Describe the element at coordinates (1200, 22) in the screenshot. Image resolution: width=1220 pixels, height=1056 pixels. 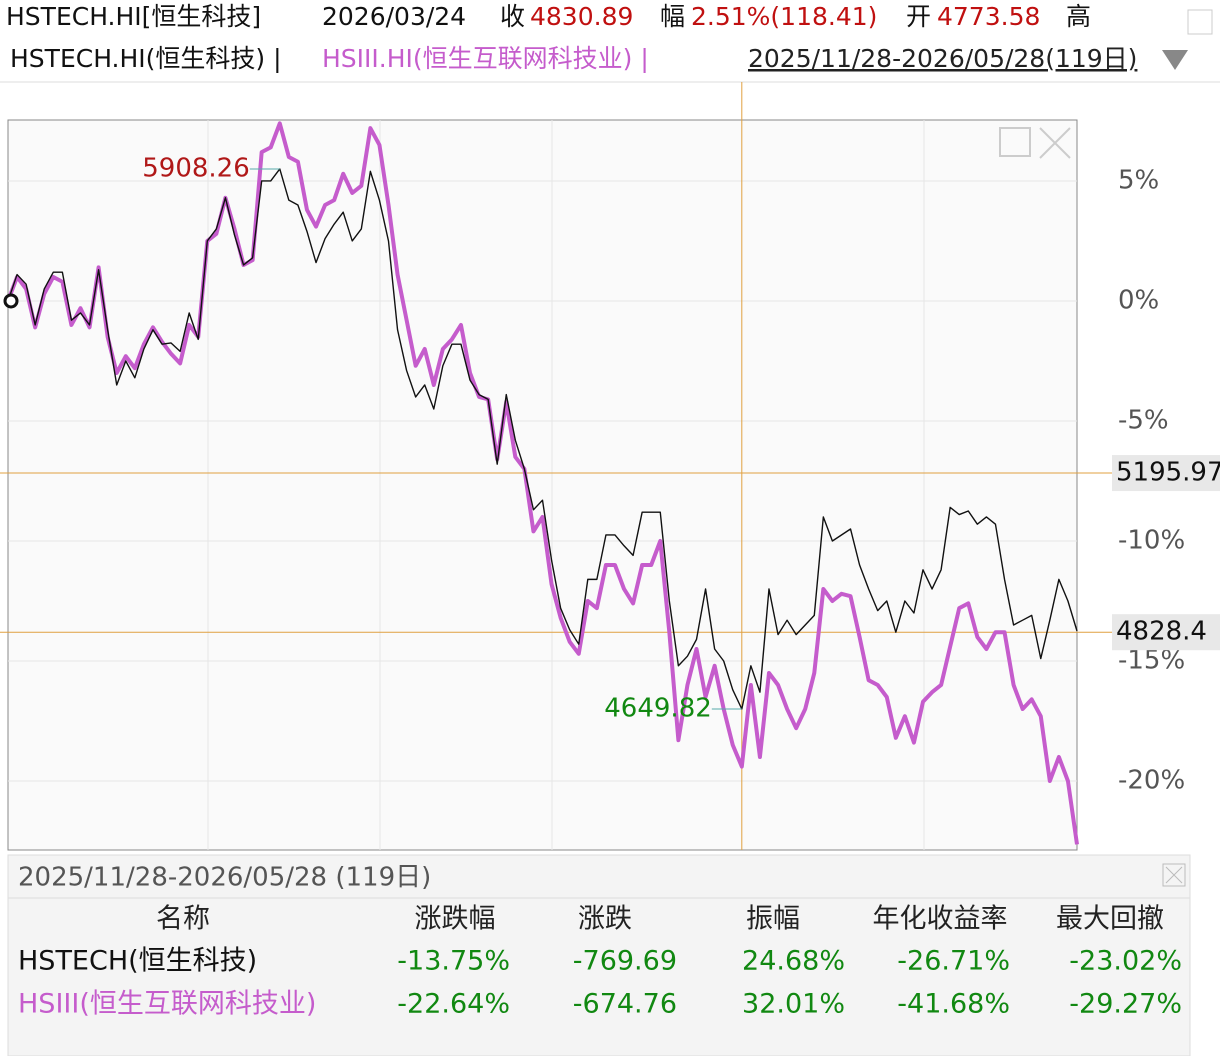
I see `icon` at that location.